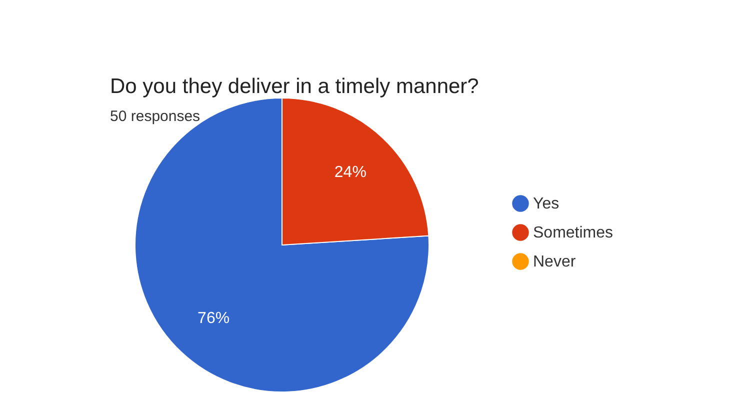  Describe the element at coordinates (214, 318) in the screenshot. I see `data-label: 76%` at that location.